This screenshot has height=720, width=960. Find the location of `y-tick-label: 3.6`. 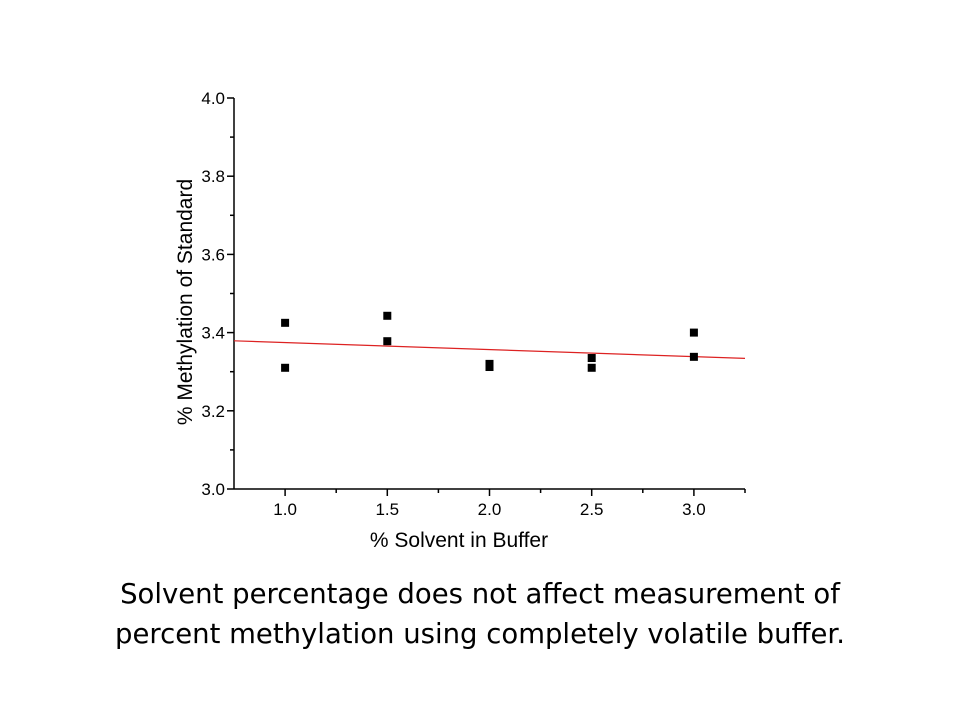

y-tick-label: 3.6 is located at coordinates (213, 254).